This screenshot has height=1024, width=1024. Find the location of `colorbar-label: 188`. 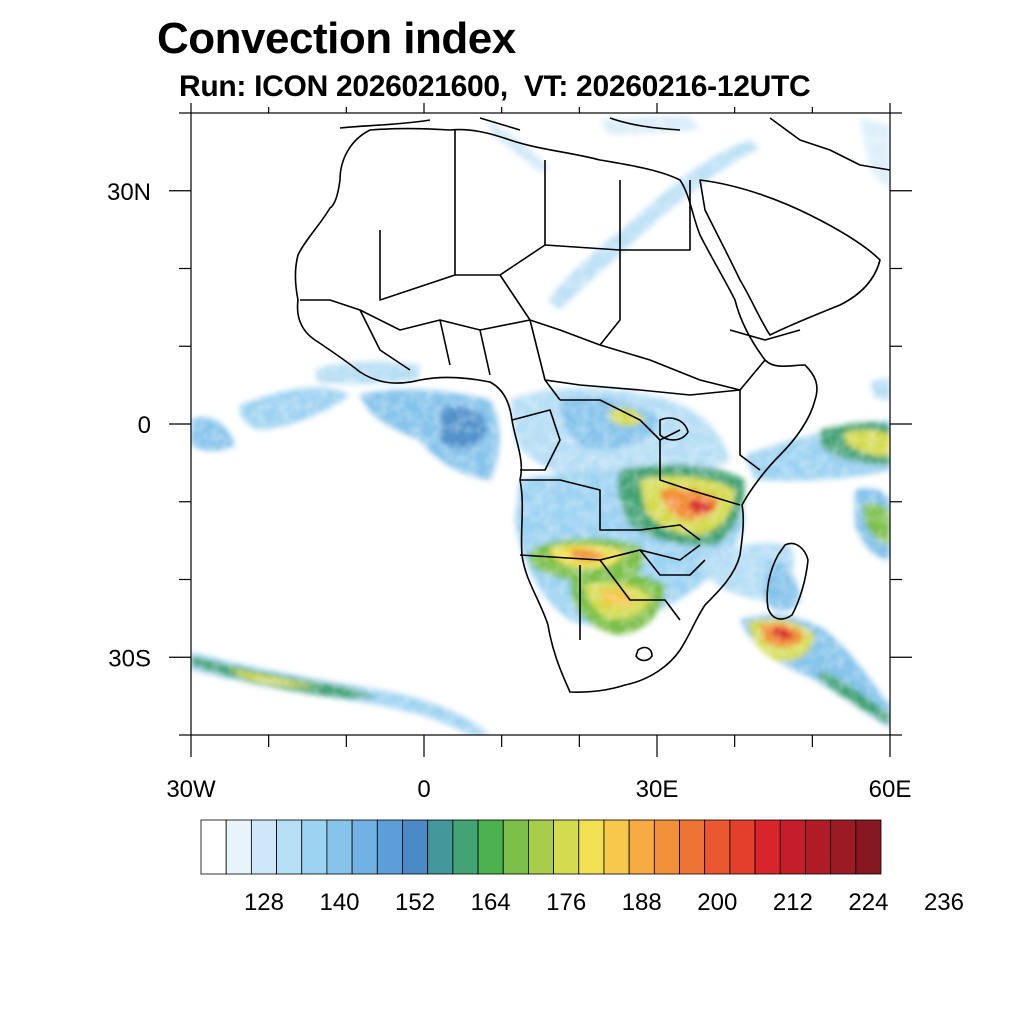

colorbar-label: 188 is located at coordinates (642, 902).